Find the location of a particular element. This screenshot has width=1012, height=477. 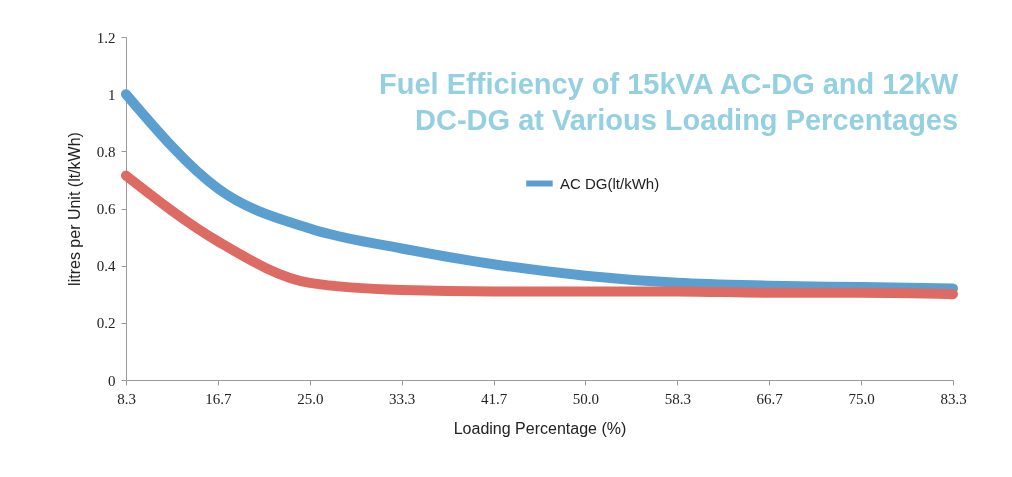

y-tick-label: 1.2 is located at coordinates (106, 37).